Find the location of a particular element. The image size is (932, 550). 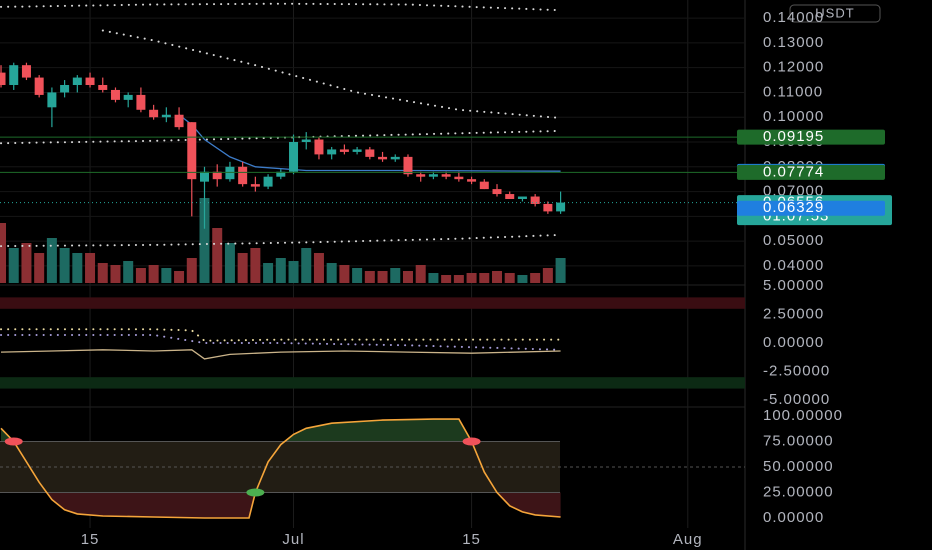

x-tick-label: Jul is located at coordinates (293, 539).